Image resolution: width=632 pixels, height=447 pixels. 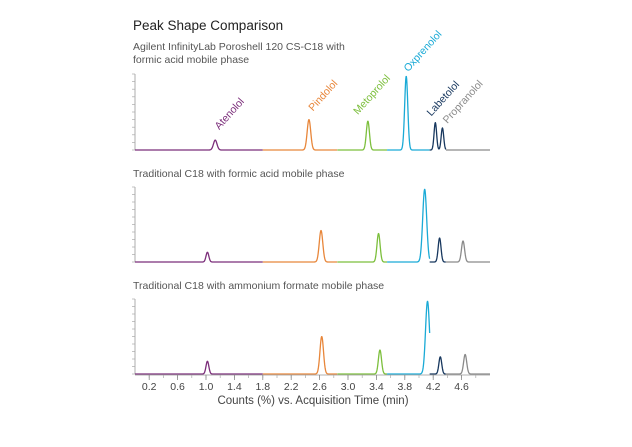 What do you see at coordinates (423, 52) in the screenshot?
I see `peak-label-oxprenolol: Oxprenolol` at bounding box center [423, 52].